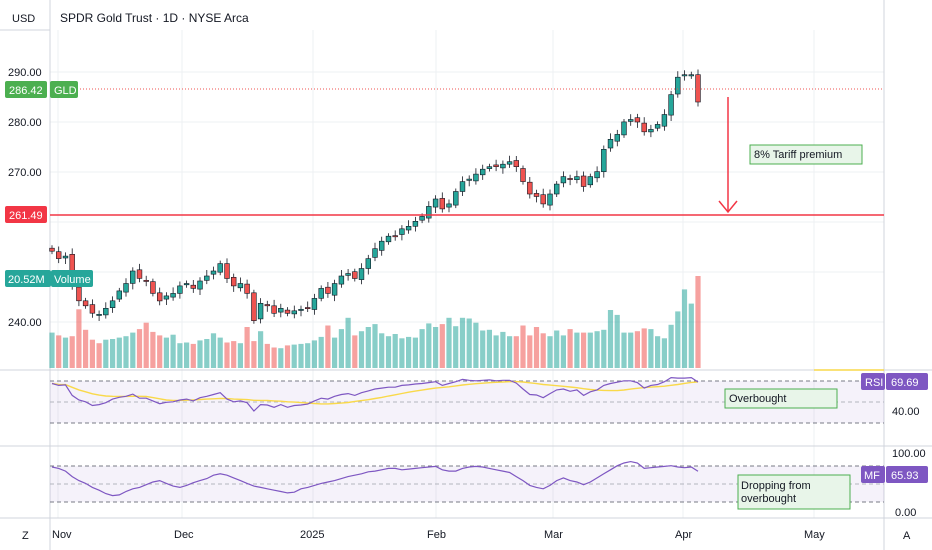  I want to click on time-axis: Nov Dec 2025 Feb Mar Apr May, so click(438, 535).